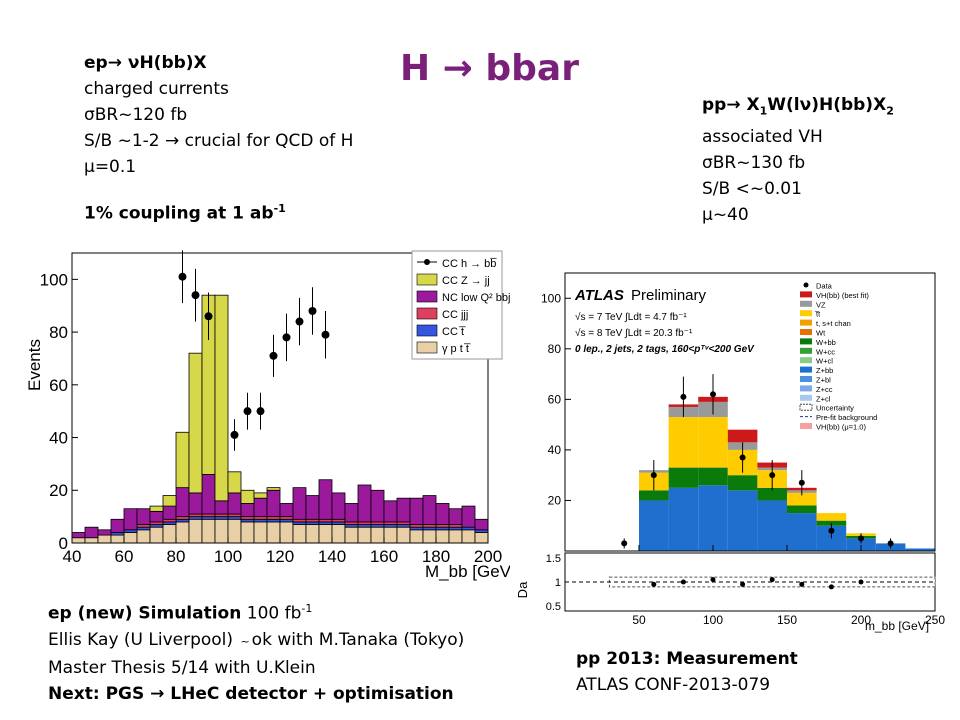 This screenshot has width=960, height=720. What do you see at coordinates (456, 349) in the screenshot?
I see `ep-legend-label: γ p t t̅` at bounding box center [456, 349].